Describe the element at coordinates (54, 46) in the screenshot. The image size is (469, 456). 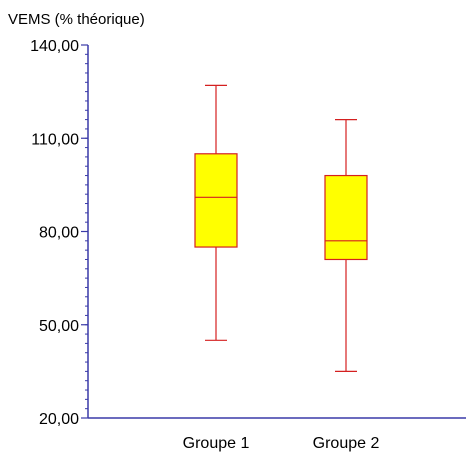
I see `y-tick-label: 140,00` at that location.